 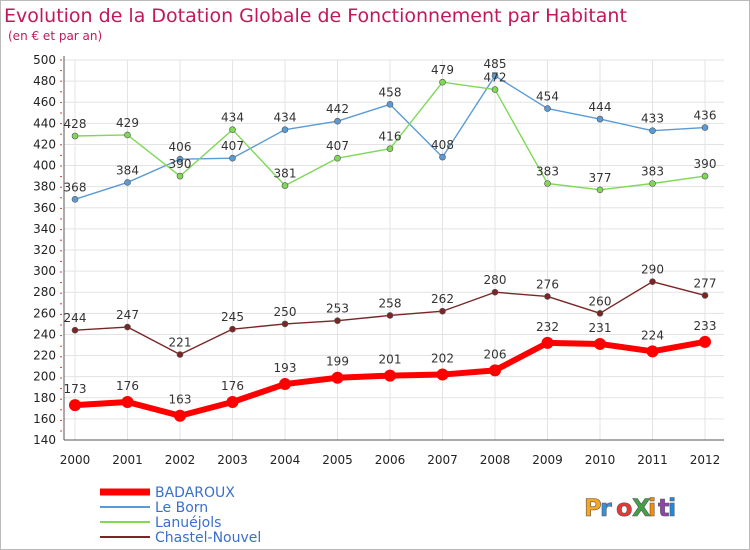 What do you see at coordinates (390, 303) in the screenshot?
I see `data-label: 258` at bounding box center [390, 303].